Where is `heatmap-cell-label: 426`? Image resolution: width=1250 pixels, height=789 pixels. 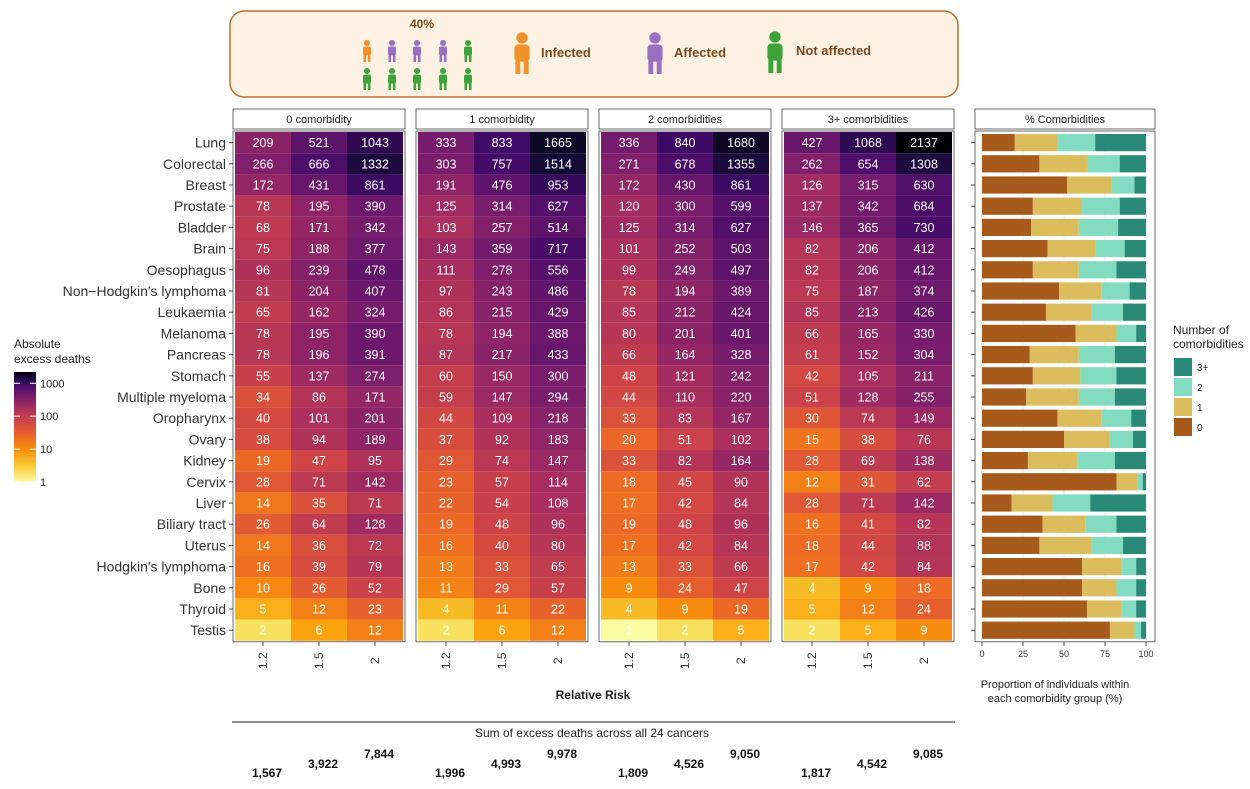 heatmap-cell-label: 426 is located at coordinates (924, 313).